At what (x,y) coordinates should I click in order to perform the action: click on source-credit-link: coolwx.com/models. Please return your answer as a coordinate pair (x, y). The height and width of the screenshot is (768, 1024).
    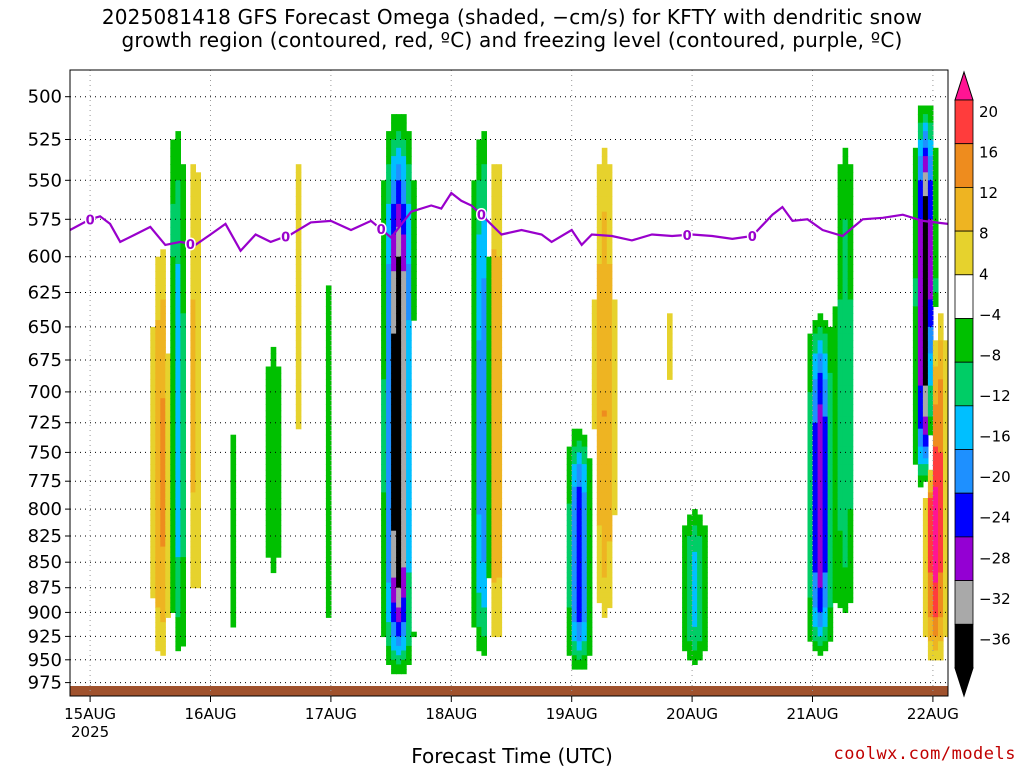
    Looking at the image, I should click on (924, 754).